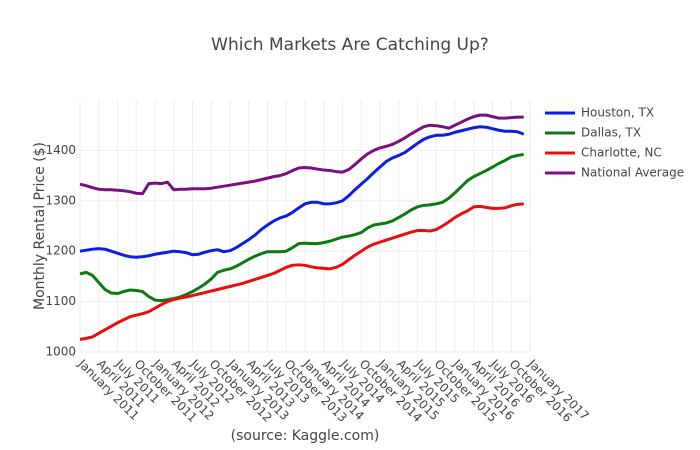 The image size is (700, 450). What do you see at coordinates (301, 154) in the screenshot?
I see `series-line` at bounding box center [301, 154].